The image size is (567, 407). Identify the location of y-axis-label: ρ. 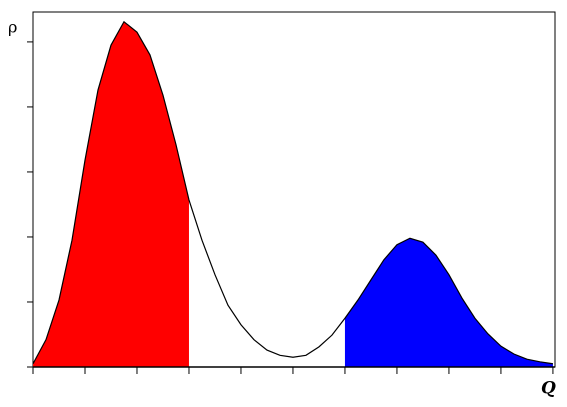
(12, 27).